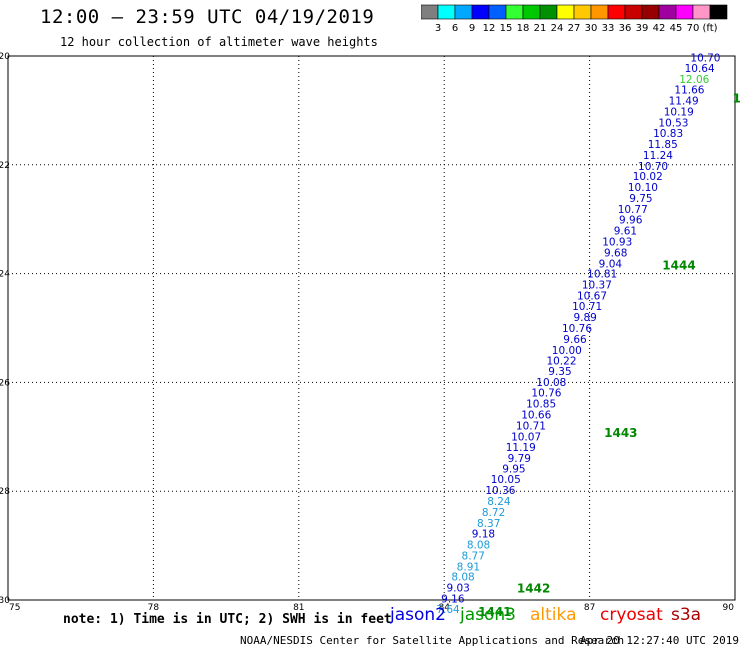 This screenshot has width=740, height=650. What do you see at coordinates (574, 28) in the screenshot?
I see `colorbar-label: 27` at bounding box center [574, 28].